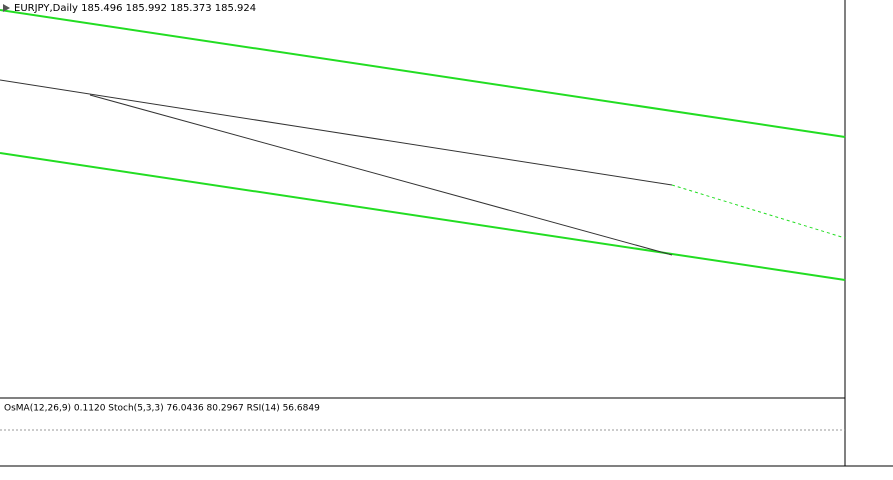 This screenshot has width=893, height=480. What do you see at coordinates (46, 8) in the screenshot?
I see `symbol: EURJPY,Daily` at bounding box center [46, 8].